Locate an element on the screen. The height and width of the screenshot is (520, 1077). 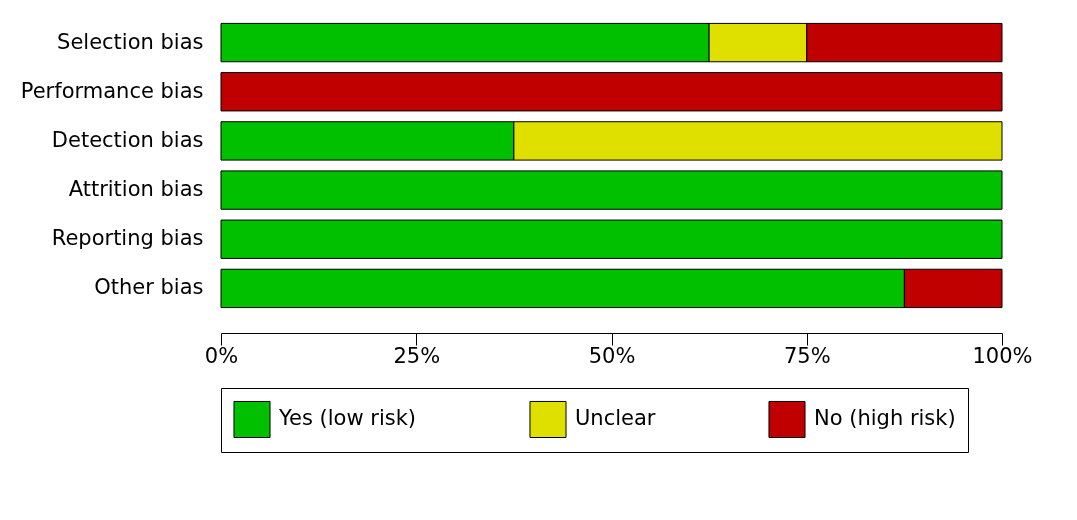
x-tick-label: 100% is located at coordinates (1002, 355).